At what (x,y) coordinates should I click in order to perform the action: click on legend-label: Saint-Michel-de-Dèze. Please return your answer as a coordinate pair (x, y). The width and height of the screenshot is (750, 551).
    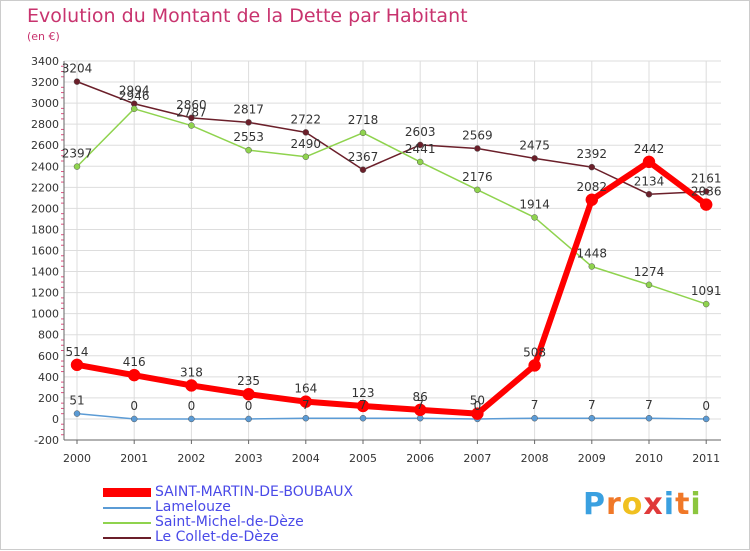
    Looking at the image, I should click on (229, 522).